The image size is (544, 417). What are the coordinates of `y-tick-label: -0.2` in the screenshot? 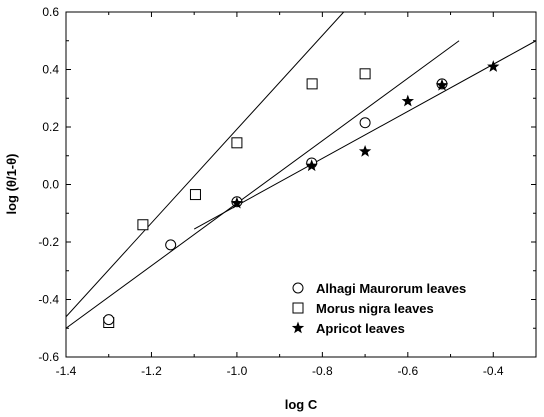 It's located at (48, 242).